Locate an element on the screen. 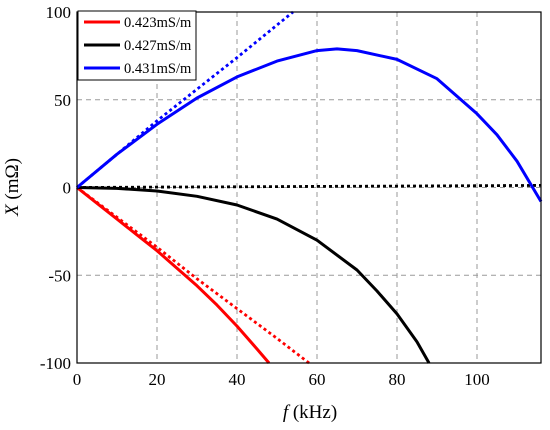 The width and height of the screenshot is (550, 430). legend-label-0423: 0.423mS/m is located at coordinates (158, 23).